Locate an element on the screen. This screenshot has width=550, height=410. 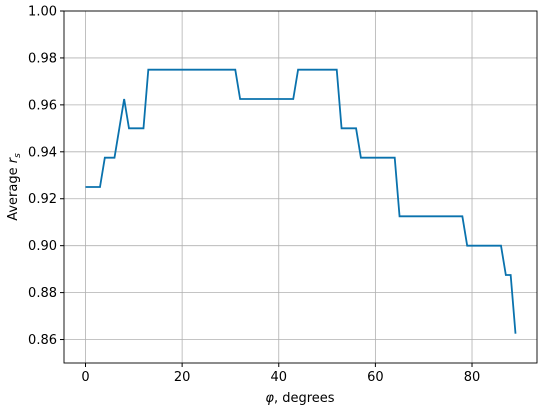
x-tick-label: 40 is located at coordinates (278, 377).